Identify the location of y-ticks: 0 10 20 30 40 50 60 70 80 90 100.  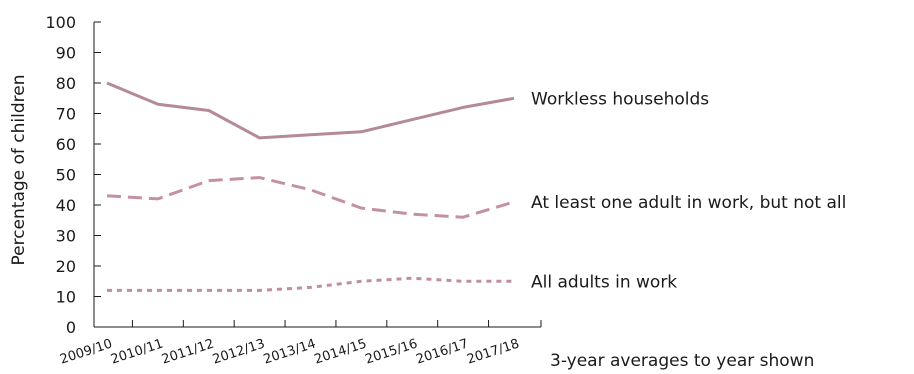
(73, 175).